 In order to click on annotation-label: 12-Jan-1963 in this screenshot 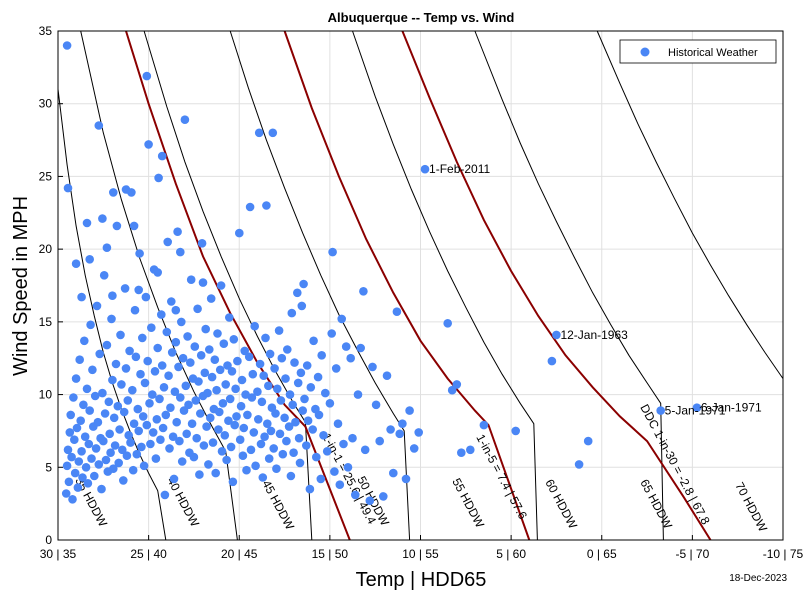, I will do `click(594, 335)`.